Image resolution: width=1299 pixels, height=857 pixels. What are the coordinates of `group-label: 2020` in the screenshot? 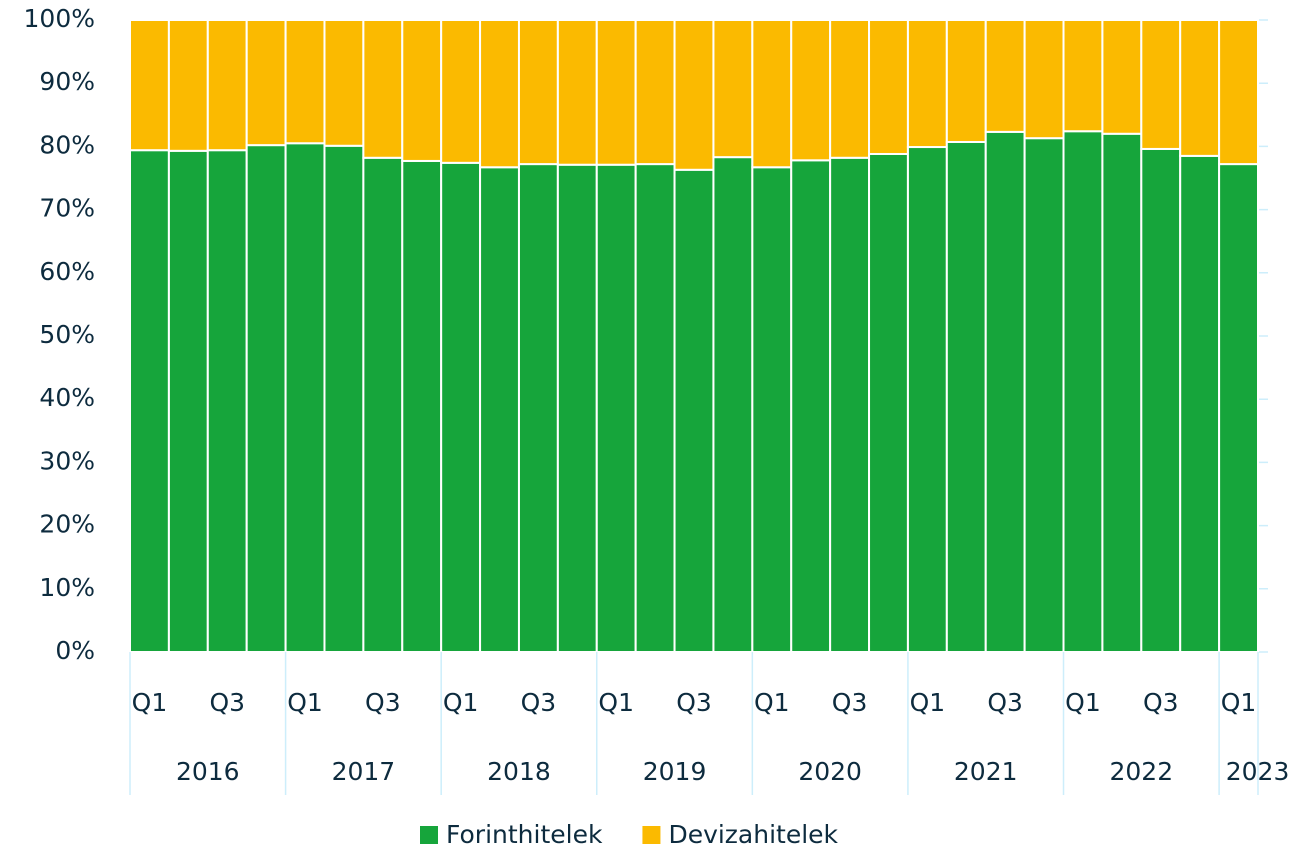 It's located at (830, 771).